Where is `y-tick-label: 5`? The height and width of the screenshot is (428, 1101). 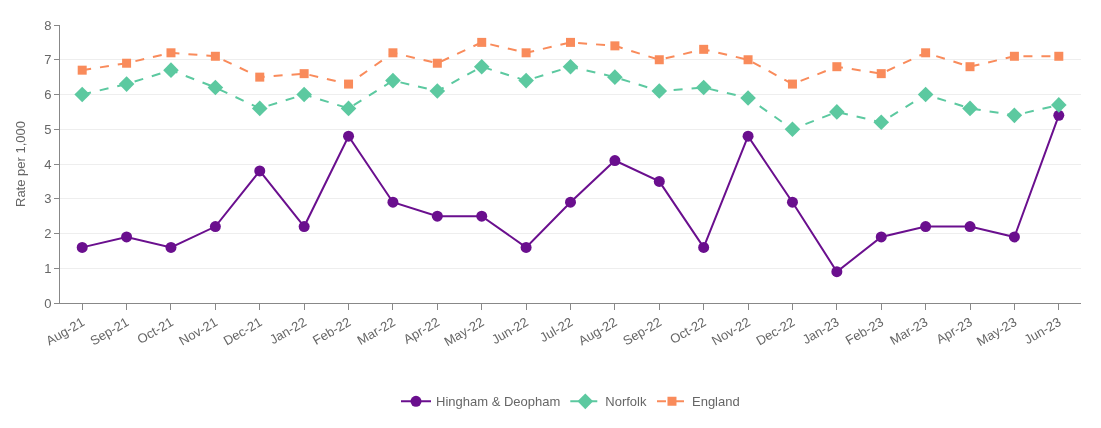 y-tick-label: 5 is located at coordinates (48, 129).